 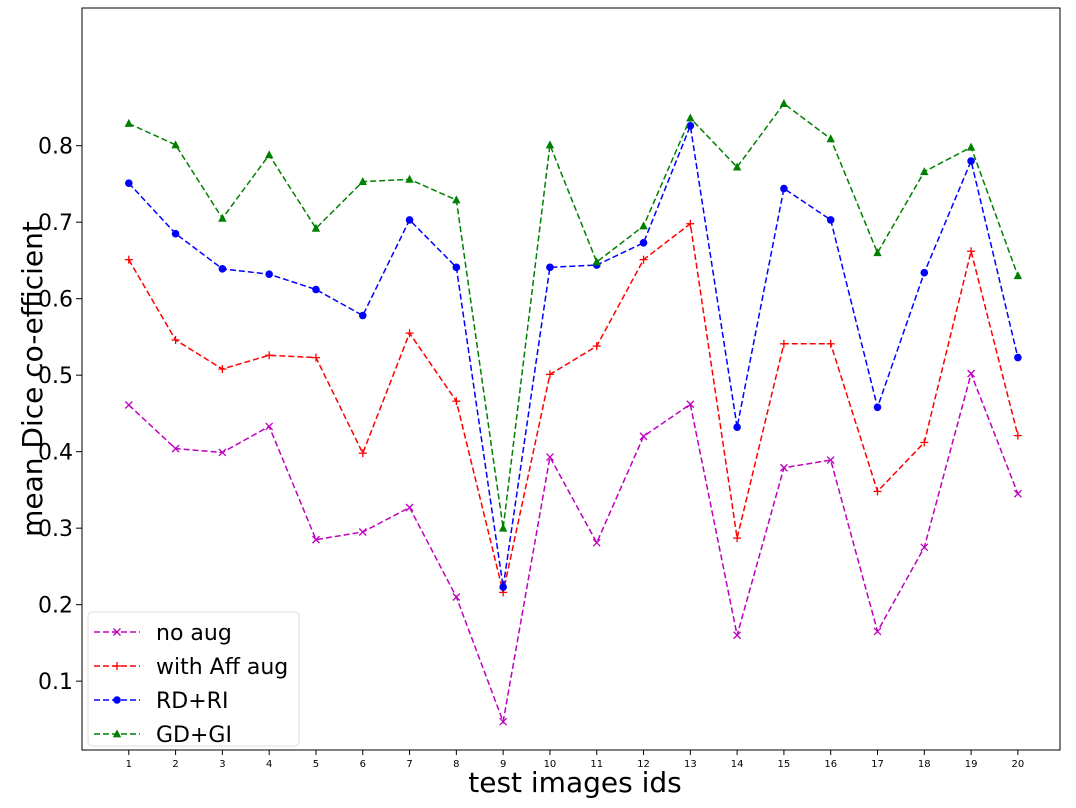 I want to click on y-tick-label: 0.8, so click(x=55, y=147).